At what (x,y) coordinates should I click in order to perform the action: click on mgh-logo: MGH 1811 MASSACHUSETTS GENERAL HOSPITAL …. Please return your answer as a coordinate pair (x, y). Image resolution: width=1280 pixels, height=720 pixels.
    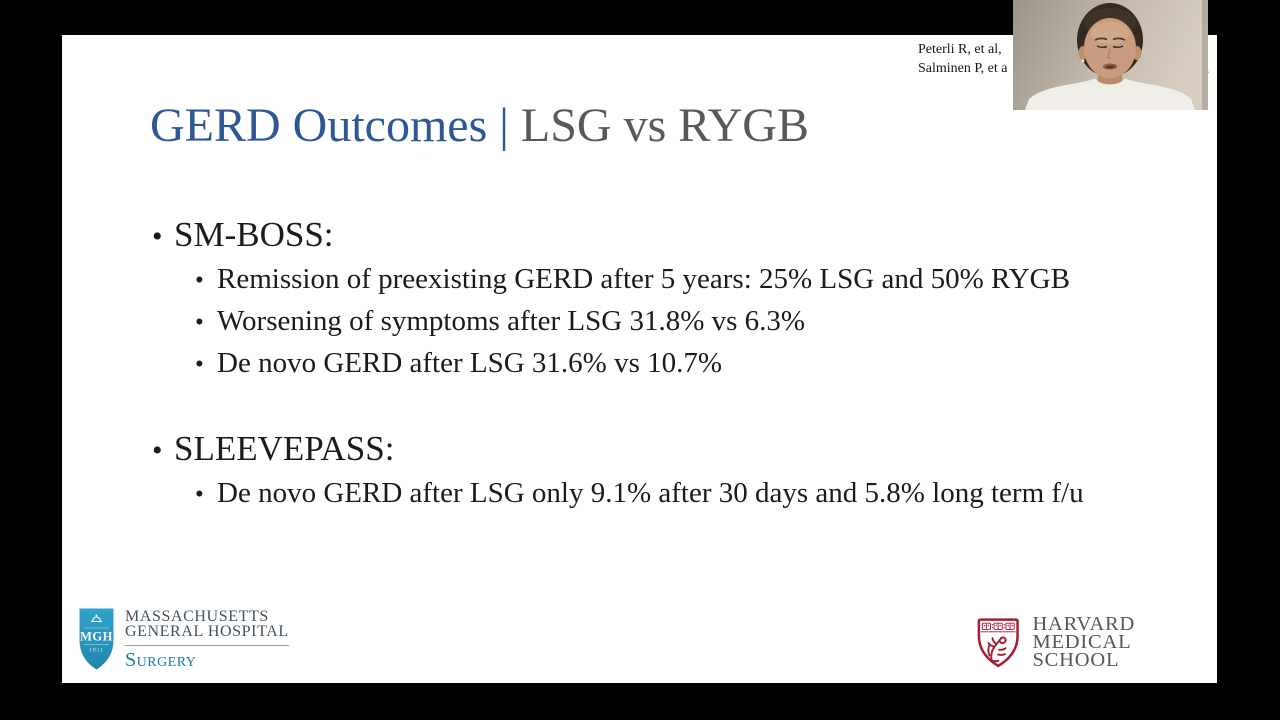
    Looking at the image, I should click on (183, 639).